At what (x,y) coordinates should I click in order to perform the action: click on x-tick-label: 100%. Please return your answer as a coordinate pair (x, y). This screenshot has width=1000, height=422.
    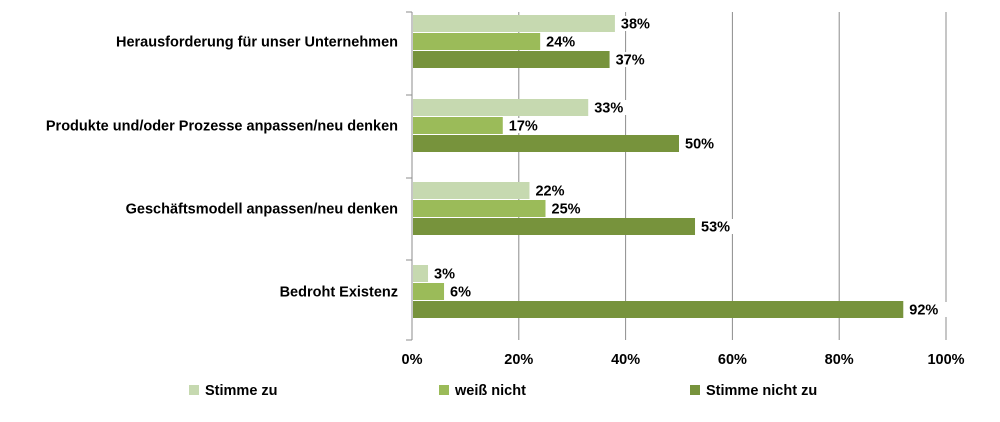
    Looking at the image, I should click on (945, 360).